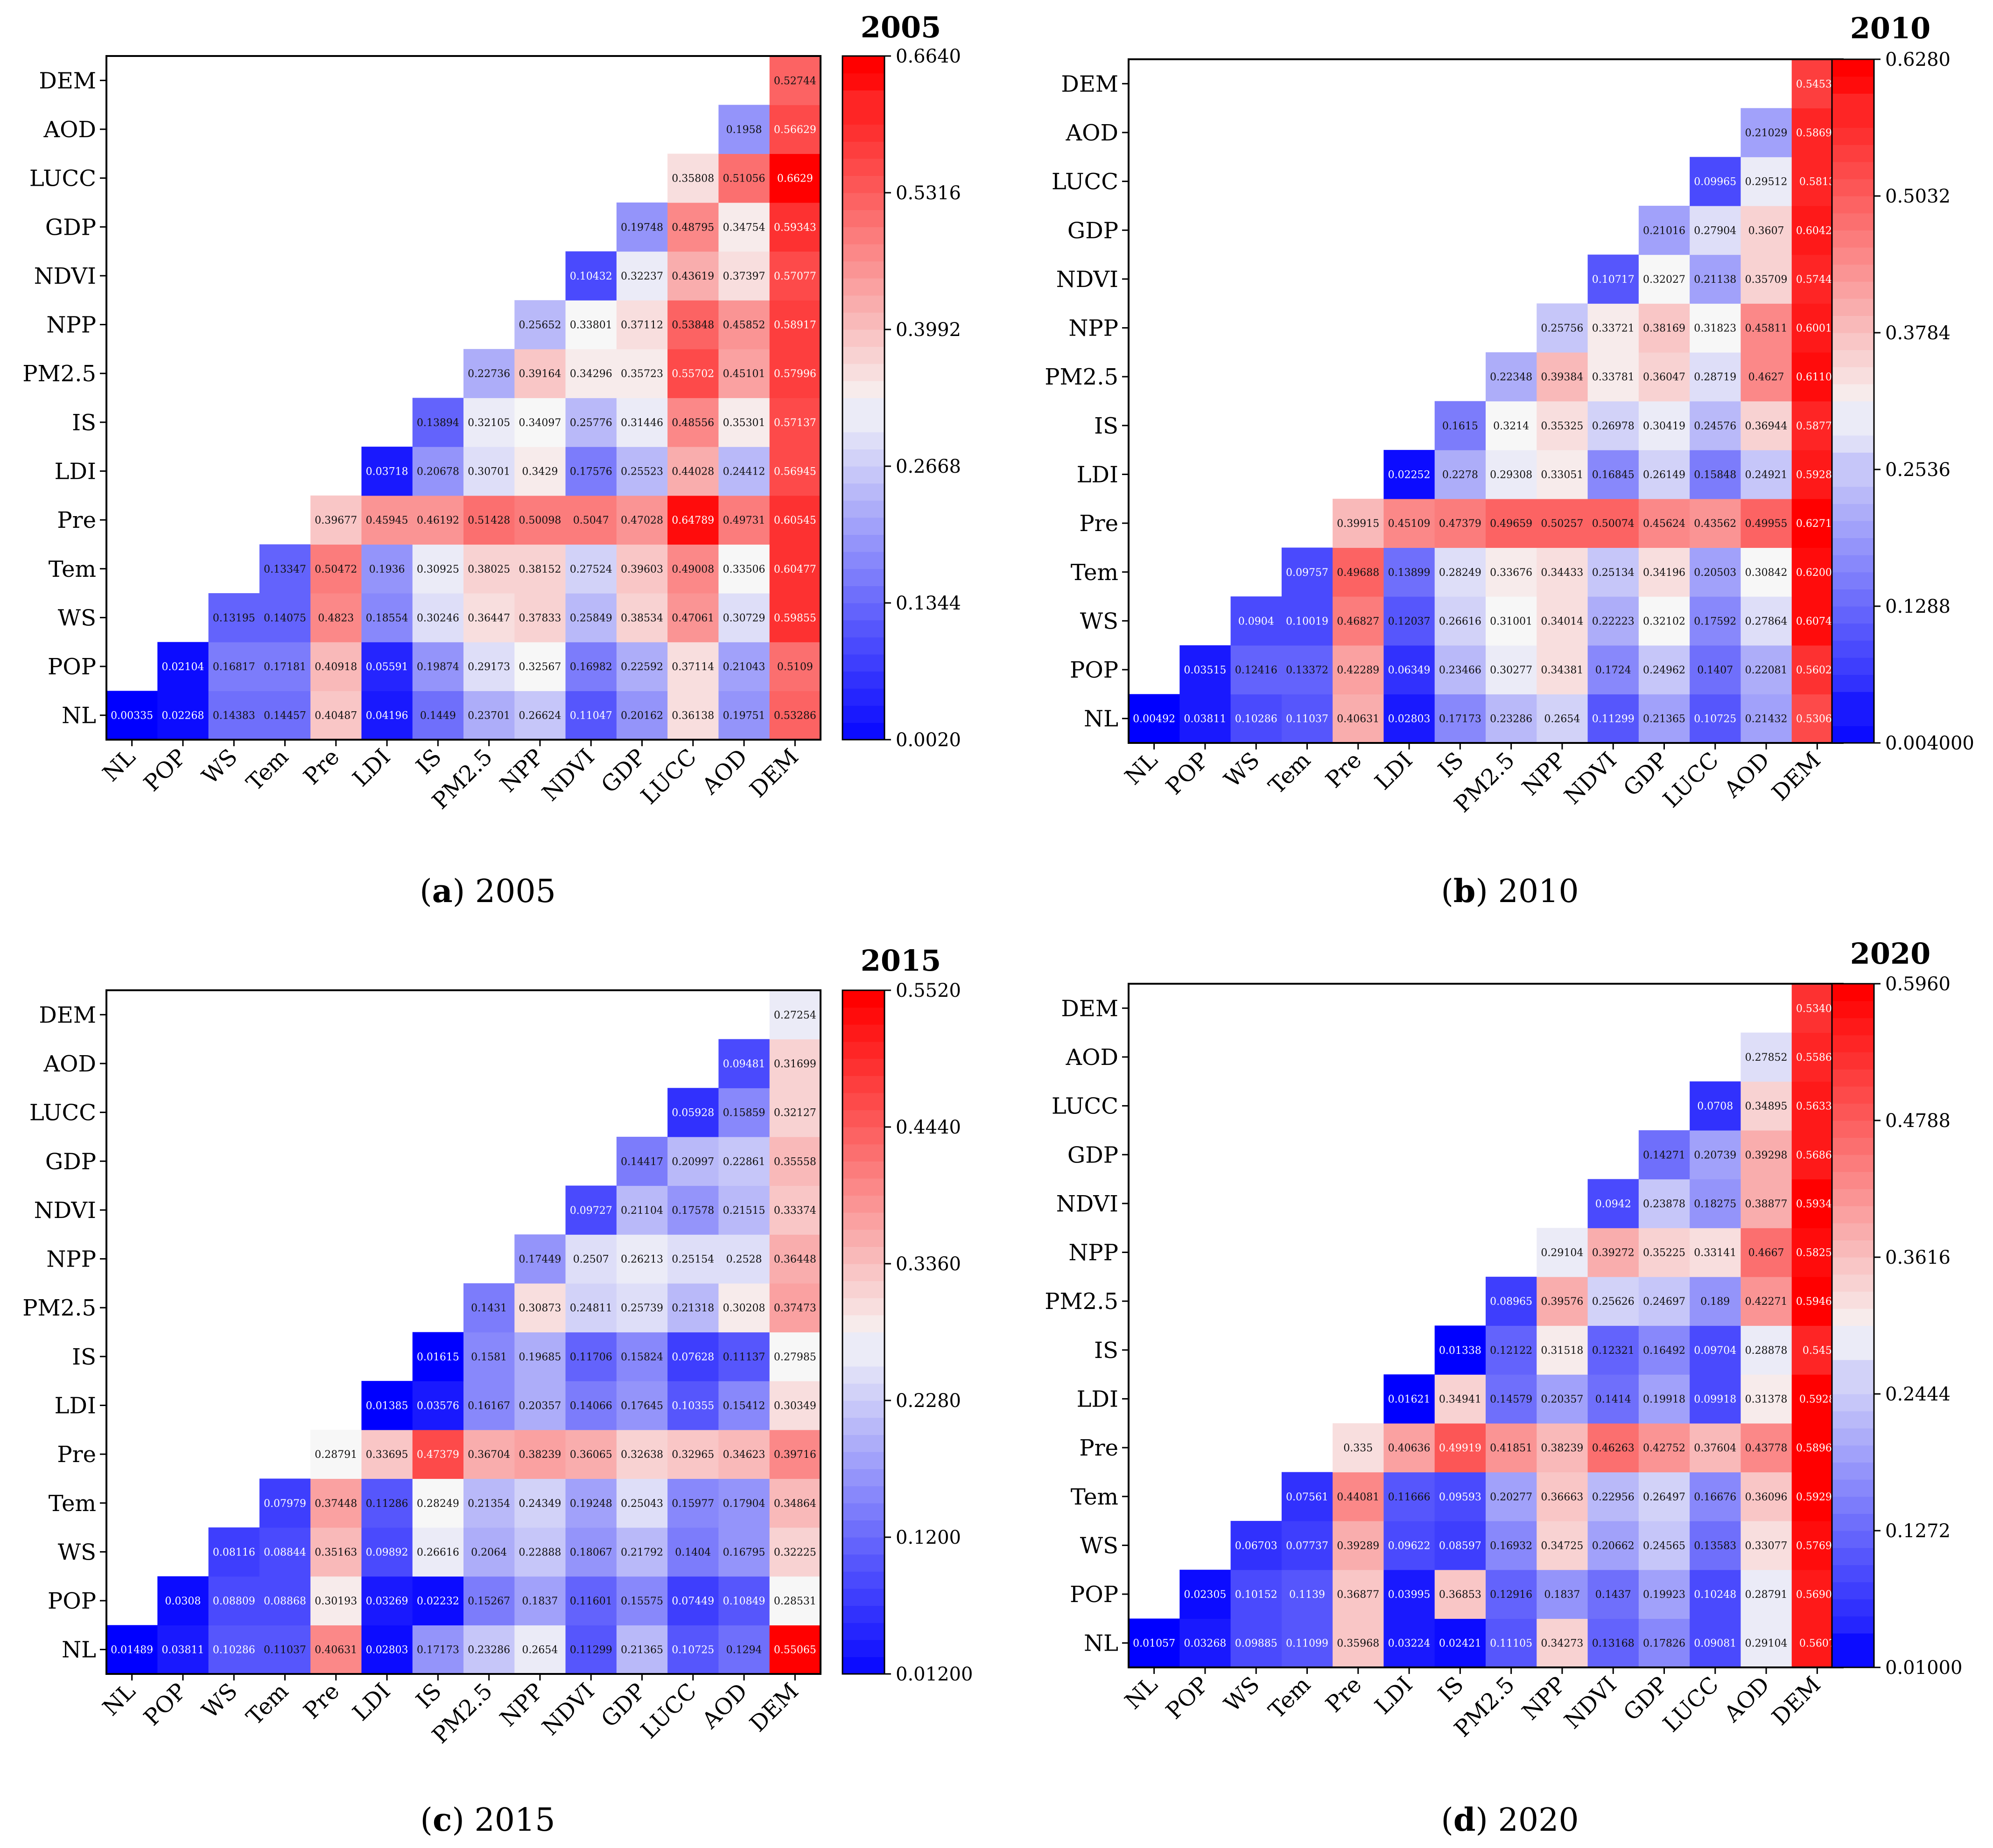 The height and width of the screenshot is (1848, 1993). I want to click on colorbar-frame, so click(863, 1332).